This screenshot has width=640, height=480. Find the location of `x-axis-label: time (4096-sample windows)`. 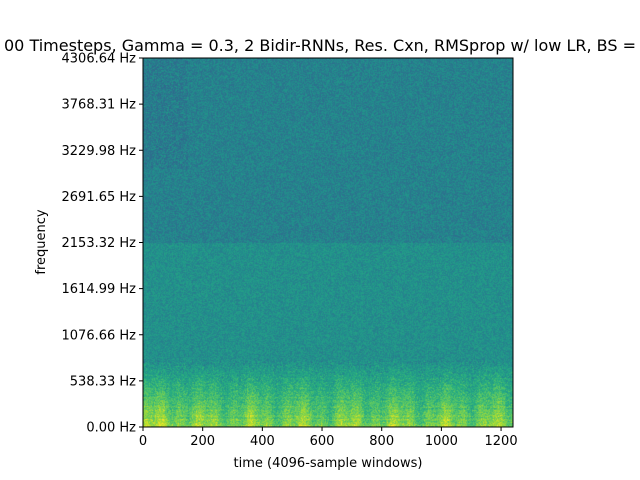

x-axis-label: time (4096-sample windows) is located at coordinates (328, 463).